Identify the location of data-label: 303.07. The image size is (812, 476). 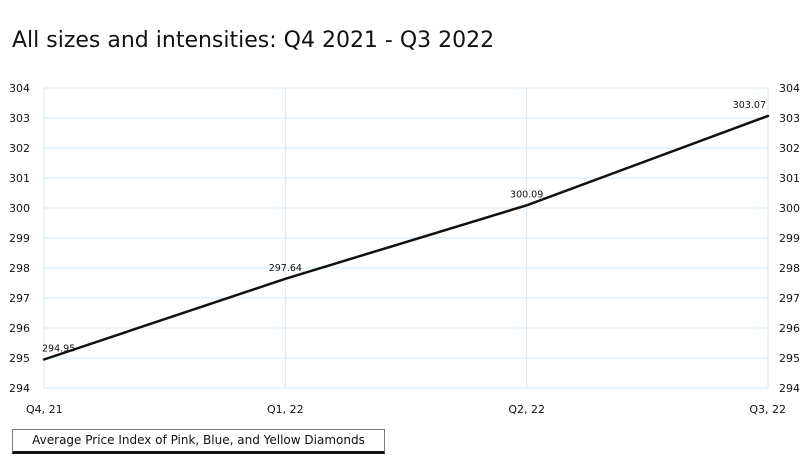
(749, 105).